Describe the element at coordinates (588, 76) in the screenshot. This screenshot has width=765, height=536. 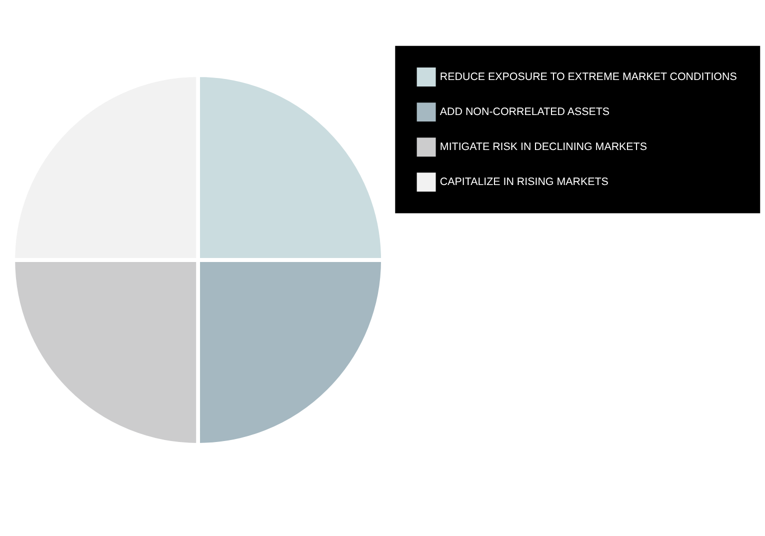
I see `legend-label: REDUCE EXPOSURE TO EXTREME MARKET CONDITIONS` at that location.